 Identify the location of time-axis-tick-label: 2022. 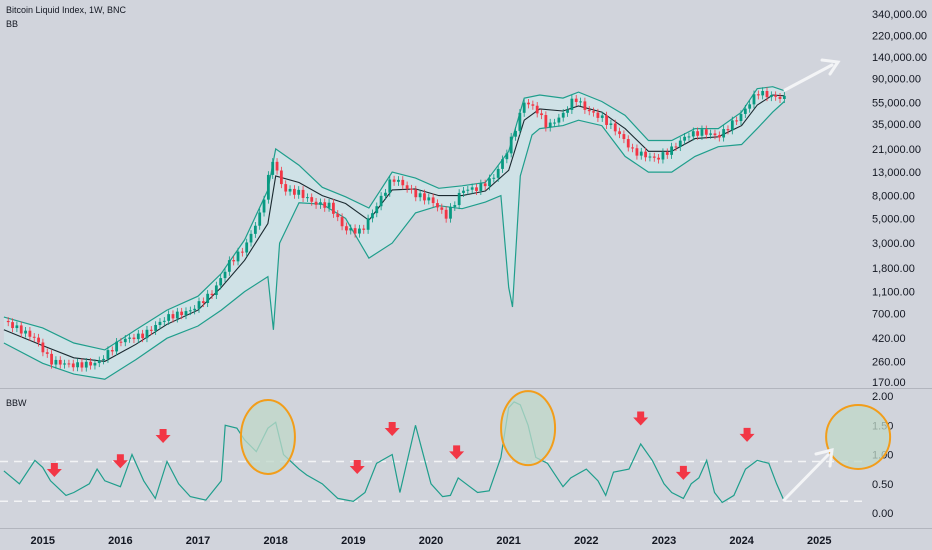
(586, 541).